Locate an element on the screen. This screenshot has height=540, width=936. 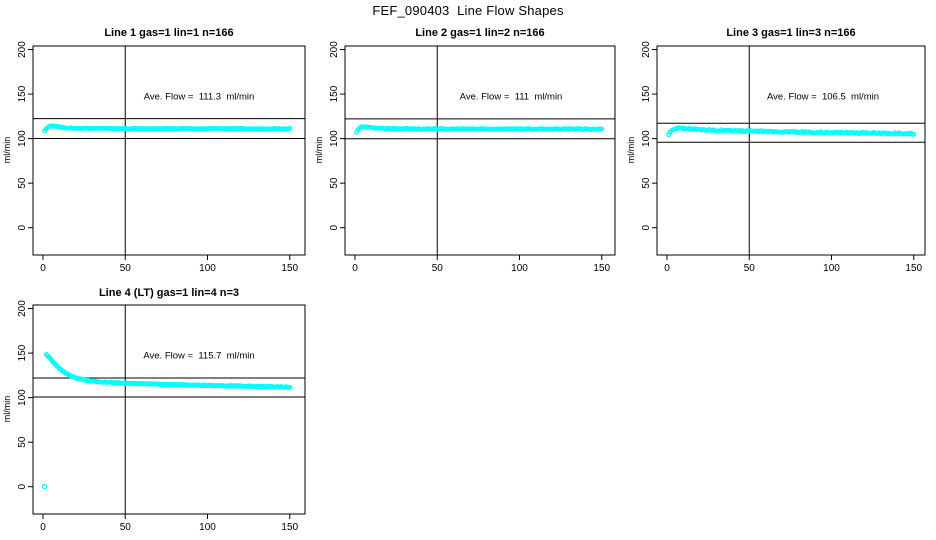
subplot-title: Line 1 gas=1 lin=1 n=166 is located at coordinates (169, 33).